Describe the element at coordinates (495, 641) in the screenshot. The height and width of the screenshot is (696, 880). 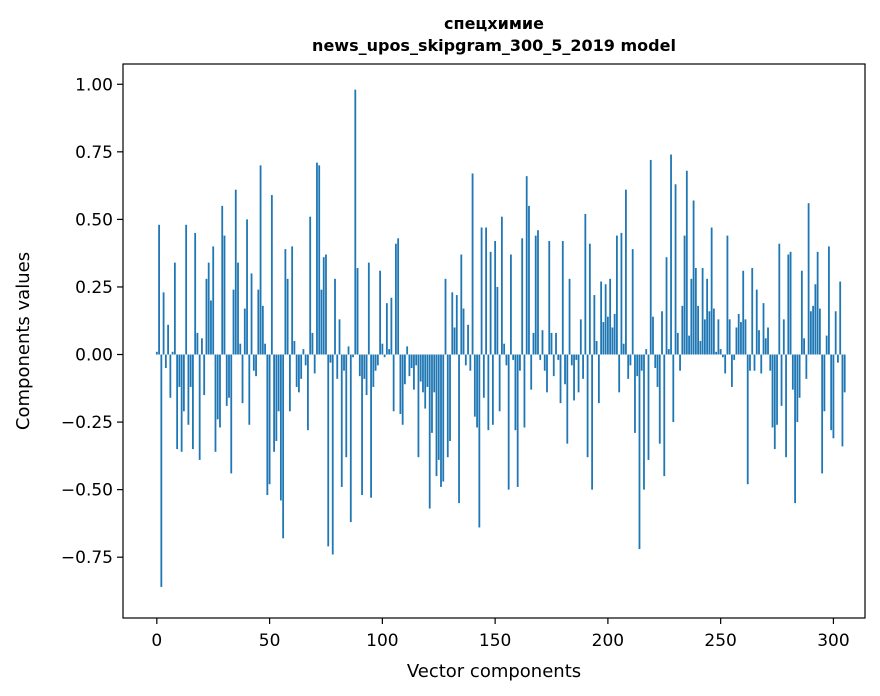
I see `x-tick-label: 150` at that location.